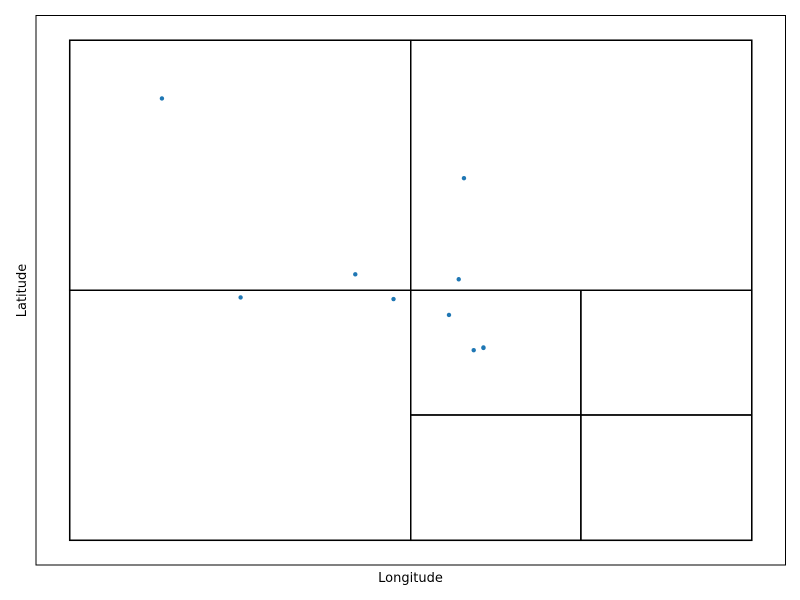 The image size is (800, 600). I want to click on y-axis-label: Latitude, so click(22, 291).